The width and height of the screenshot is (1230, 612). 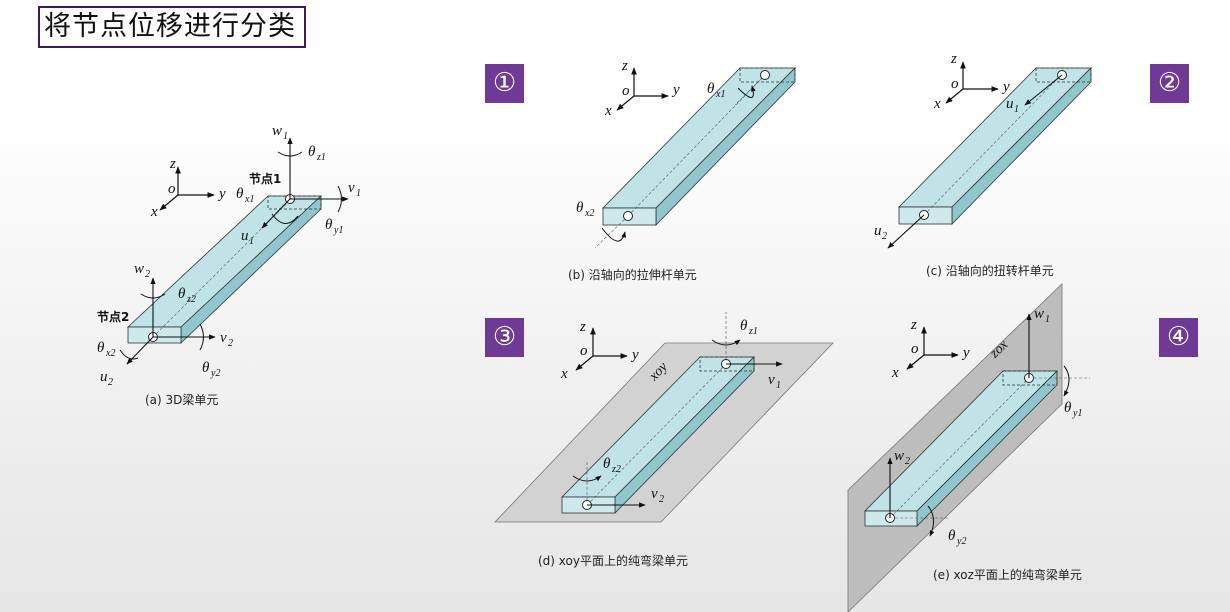 I want to click on node2-label: 节点2, so click(x=113, y=316).